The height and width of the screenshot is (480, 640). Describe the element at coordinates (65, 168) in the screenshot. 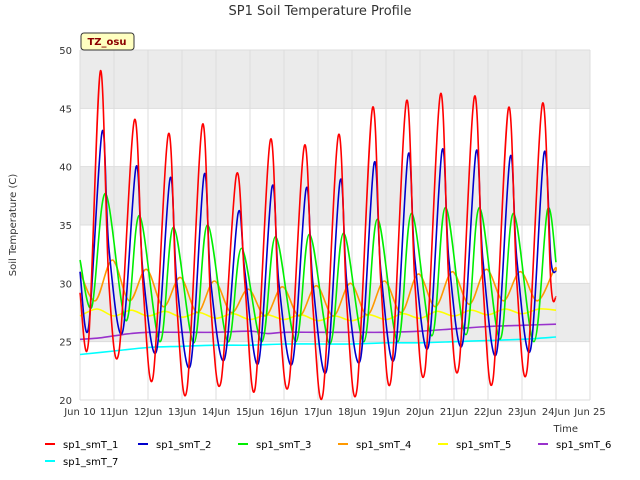

I see `y-tick-label: 40` at that location.